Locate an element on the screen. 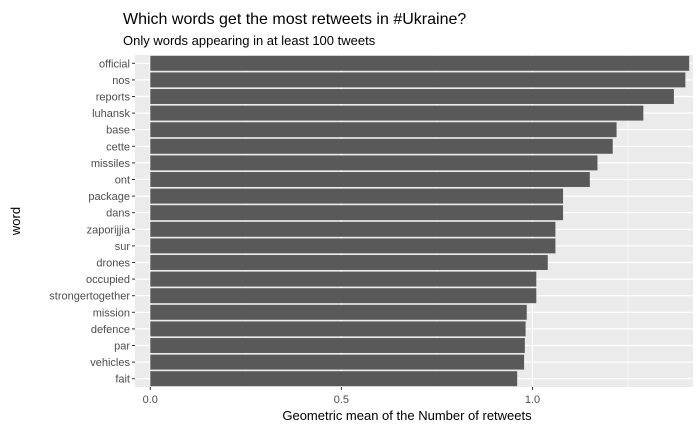 The width and height of the screenshot is (700, 432). x-tick-label: 0.0 is located at coordinates (150, 400).